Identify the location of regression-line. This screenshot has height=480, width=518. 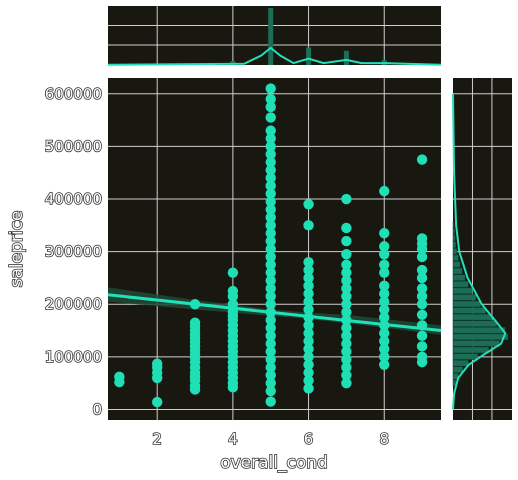
(274, 313).